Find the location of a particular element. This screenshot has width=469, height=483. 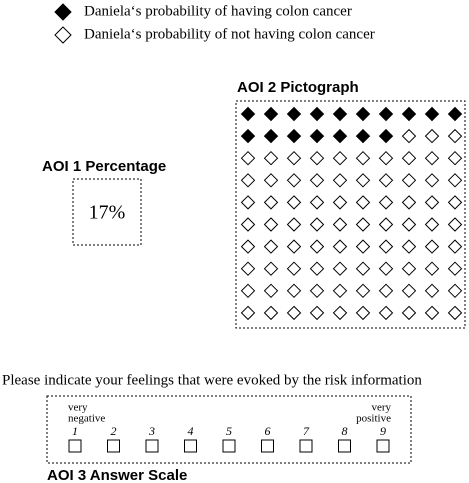

scale-number: 3 is located at coordinates (151, 431).